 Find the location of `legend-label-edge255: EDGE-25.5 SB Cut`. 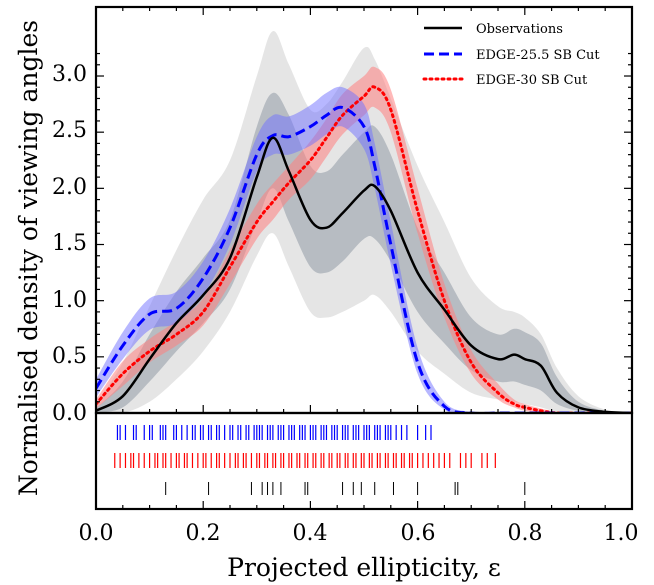

legend-label-edge255: EDGE-25.5 SB Cut is located at coordinates (538, 55).